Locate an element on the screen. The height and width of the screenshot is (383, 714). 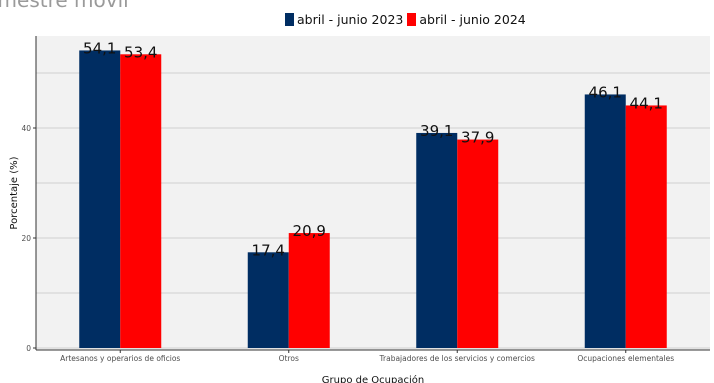
x-tick-label: Otros is located at coordinates (289, 358).